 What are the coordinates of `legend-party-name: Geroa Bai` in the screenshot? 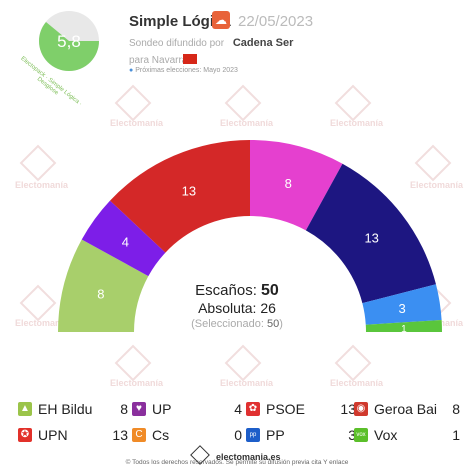 It's located at (406, 409).